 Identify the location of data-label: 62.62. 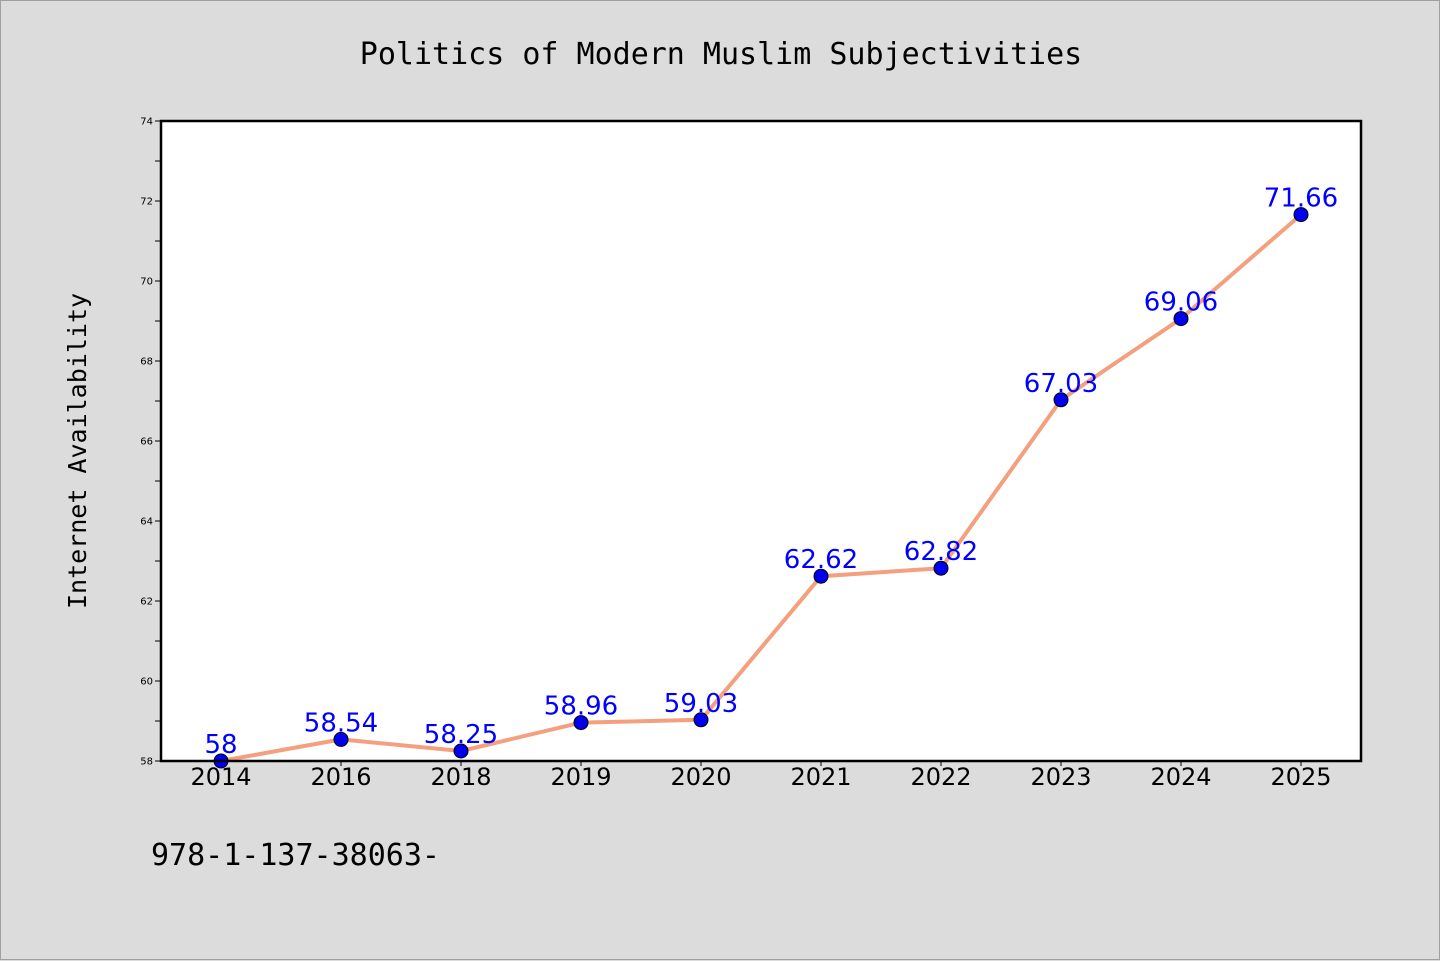
(821, 560).